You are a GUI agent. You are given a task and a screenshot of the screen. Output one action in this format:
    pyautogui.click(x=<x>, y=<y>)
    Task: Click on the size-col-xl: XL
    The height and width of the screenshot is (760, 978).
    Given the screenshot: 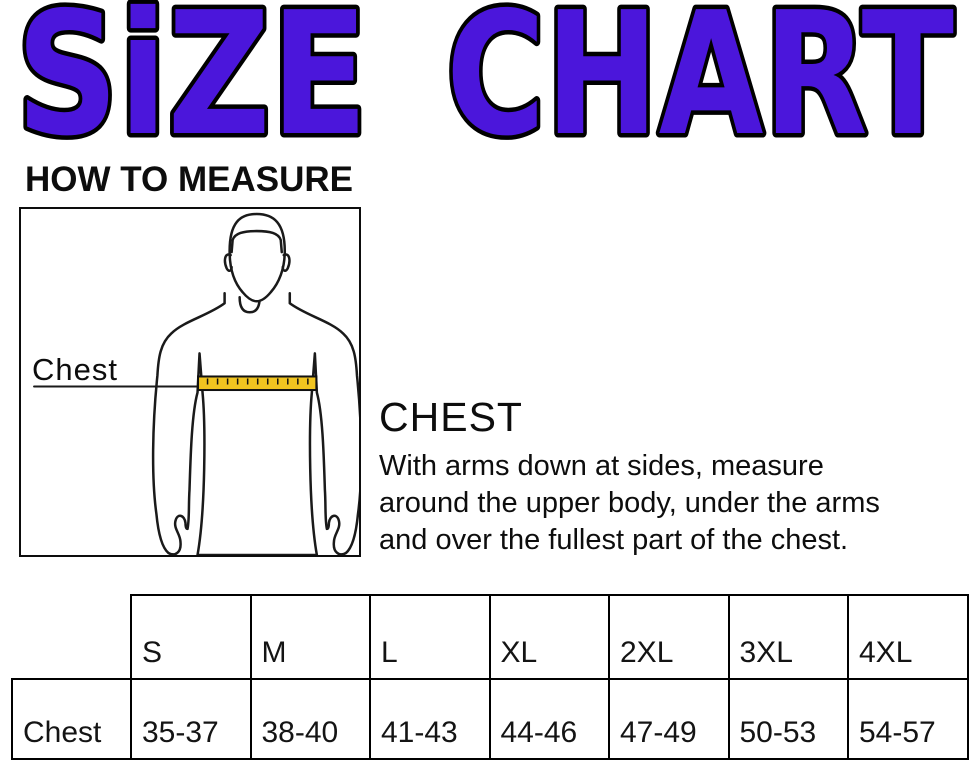 What is the action you would take?
    pyautogui.click(x=549, y=637)
    